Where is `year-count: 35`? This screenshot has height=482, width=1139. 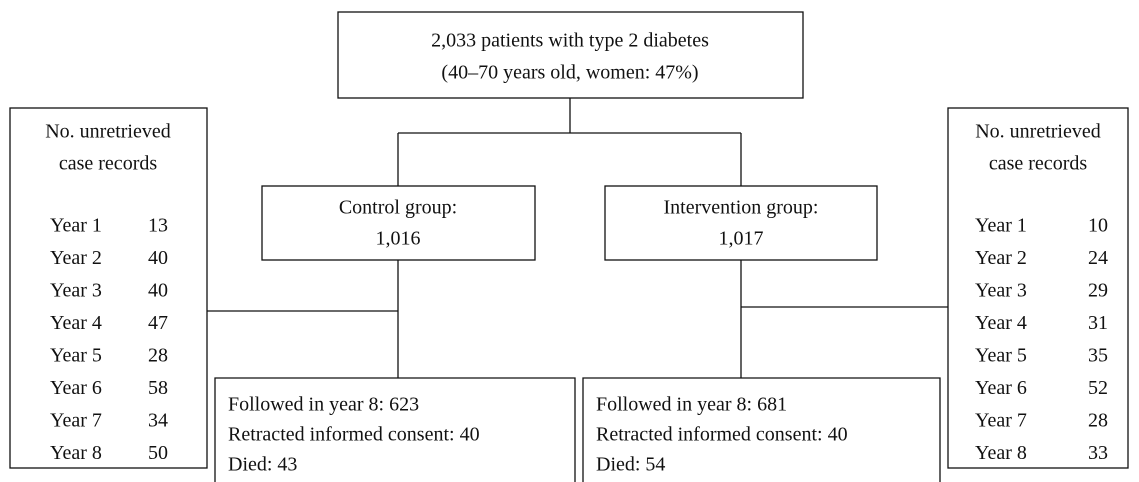 year-count: 35 is located at coordinates (1098, 356).